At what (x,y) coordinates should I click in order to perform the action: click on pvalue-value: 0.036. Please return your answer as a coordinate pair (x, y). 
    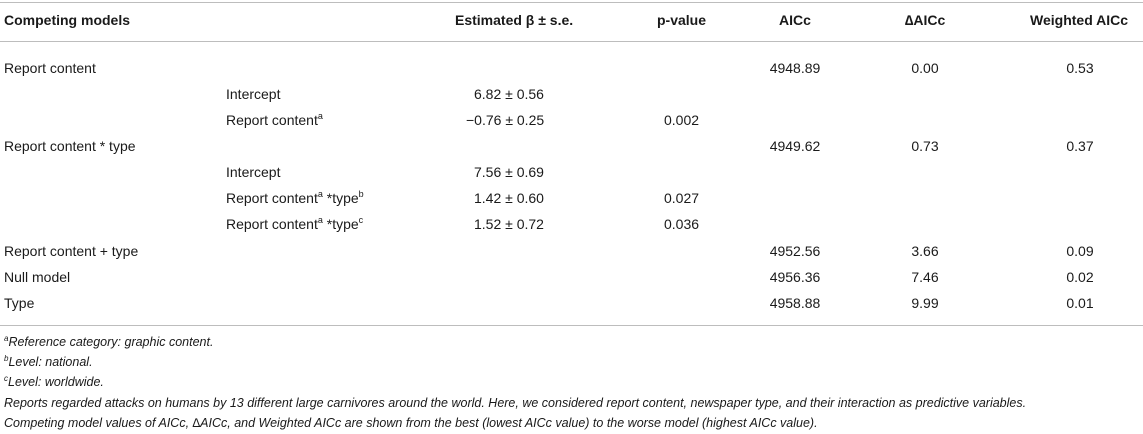
    Looking at the image, I should click on (682, 224).